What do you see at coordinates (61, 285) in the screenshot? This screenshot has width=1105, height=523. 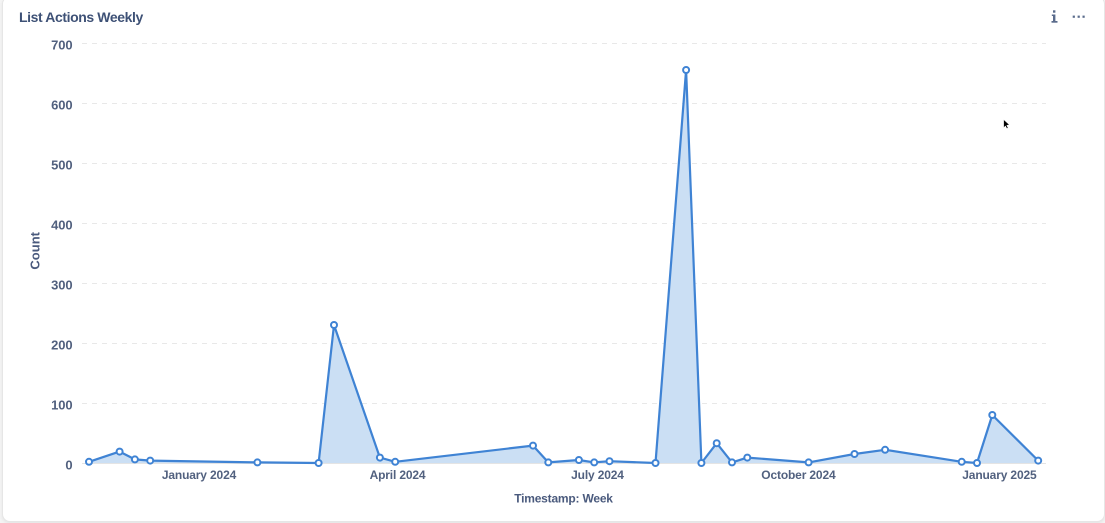 I see `svg-text: 300` at bounding box center [61, 285].